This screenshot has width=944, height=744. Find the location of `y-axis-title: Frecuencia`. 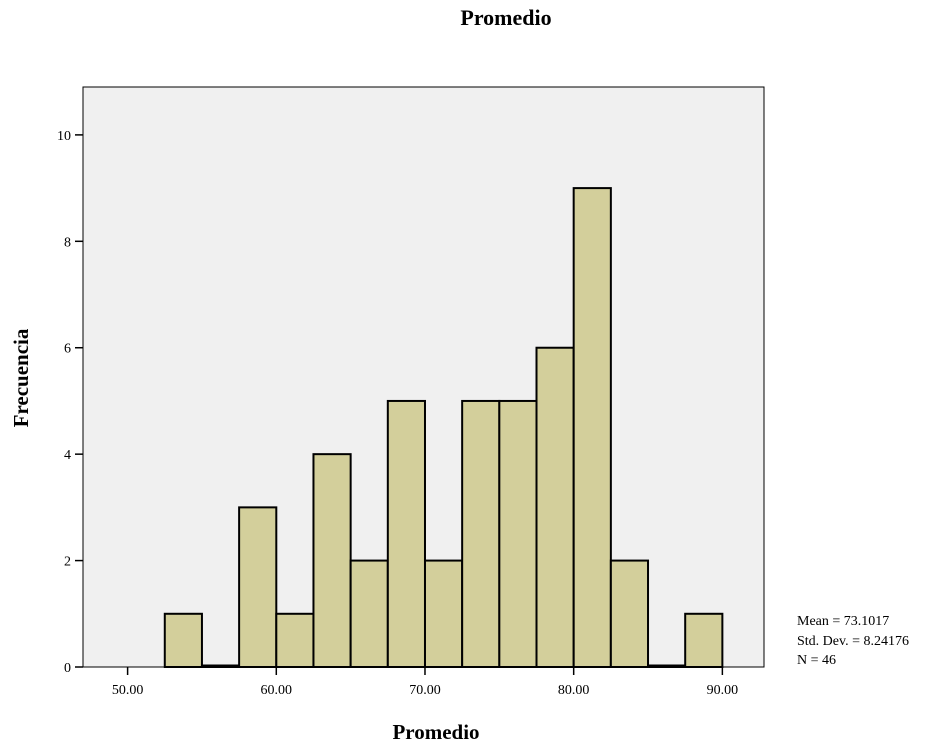

y-axis-title: Frecuencia is located at coordinates (21, 377).